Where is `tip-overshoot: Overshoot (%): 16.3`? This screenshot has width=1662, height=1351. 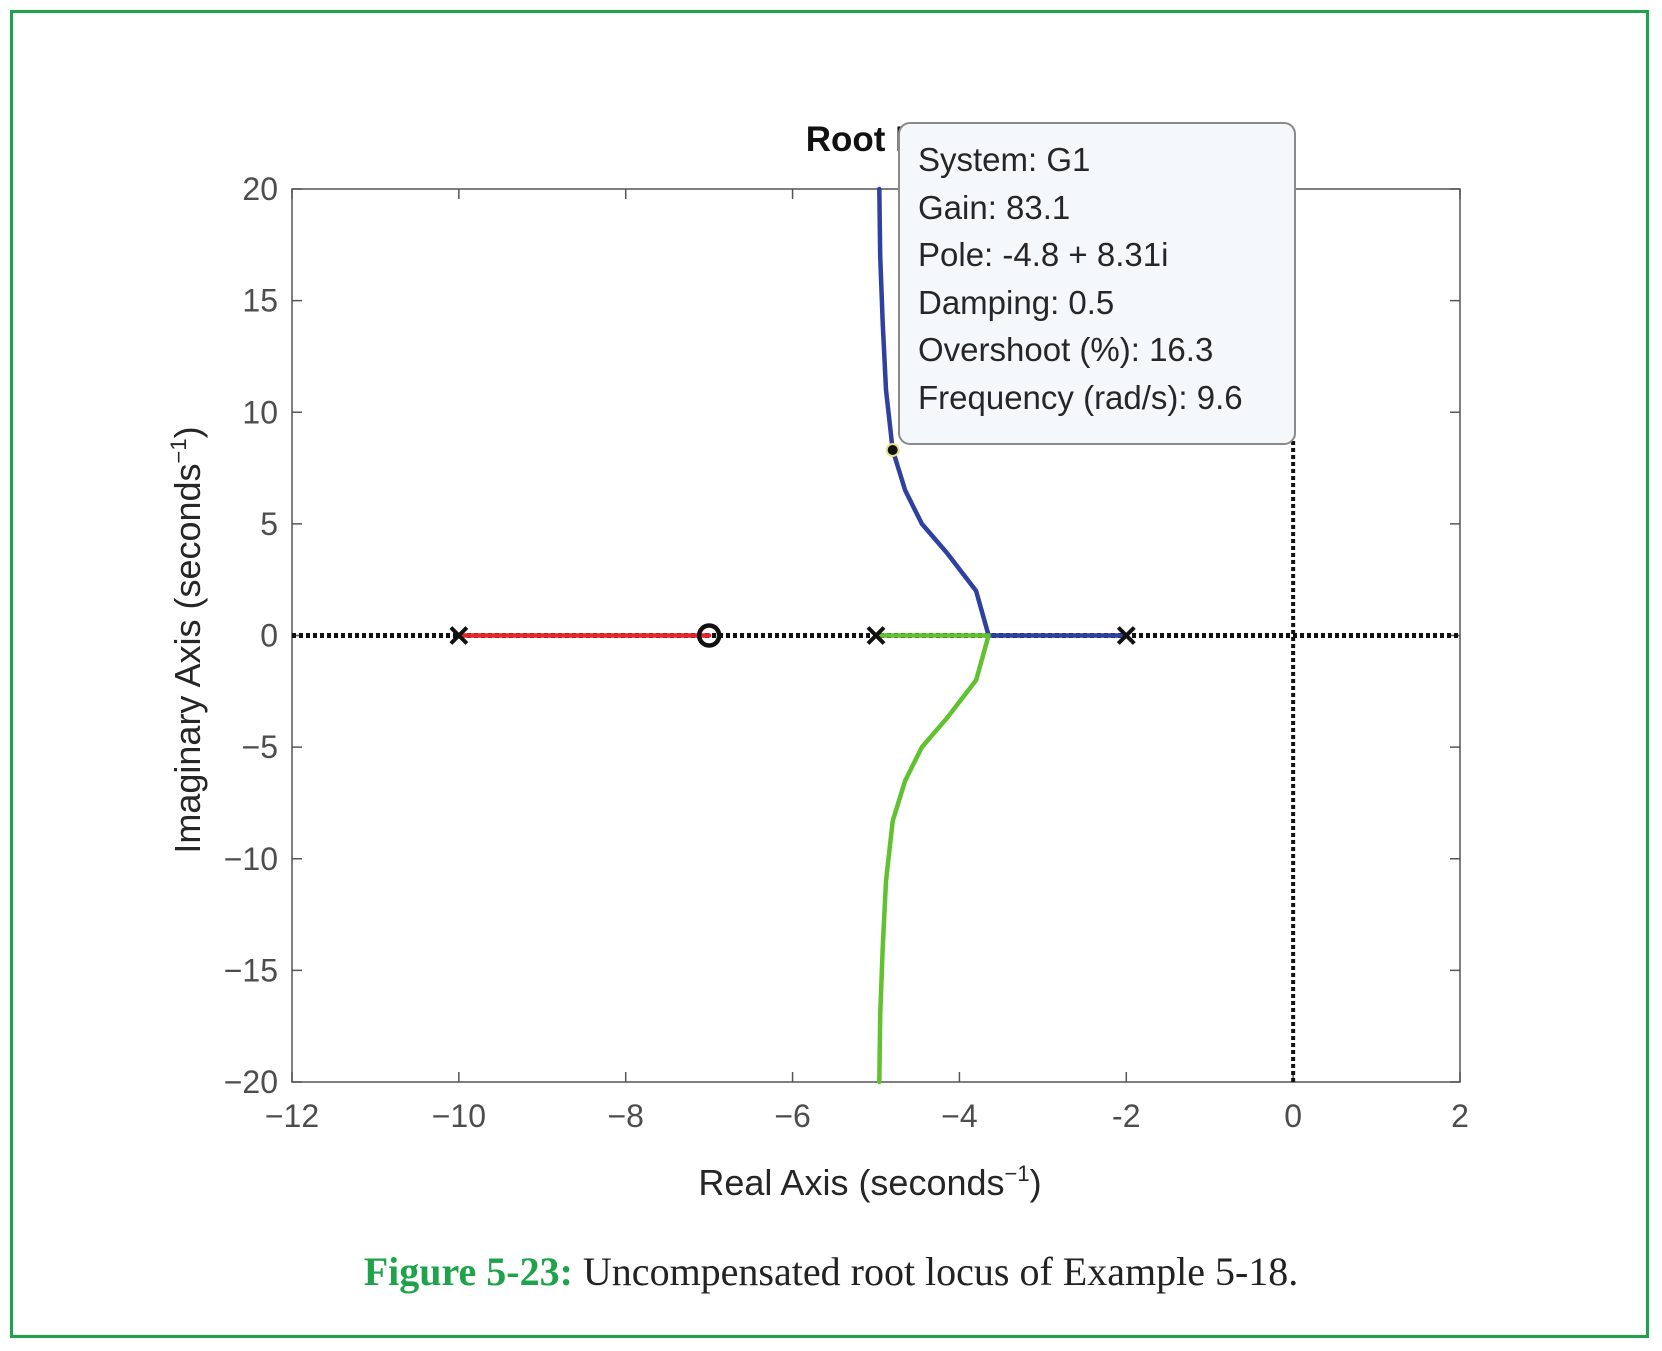 tip-overshoot: Overshoot (%): 16.3 is located at coordinates (1066, 349).